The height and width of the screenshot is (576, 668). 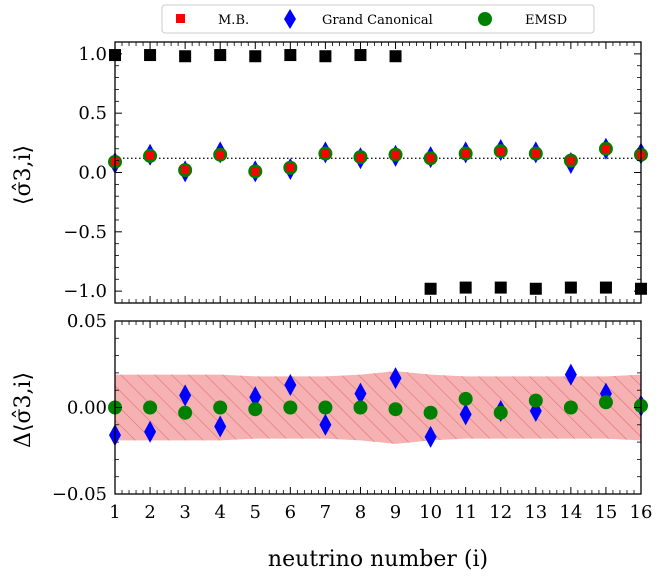 I want to click on y-tick-label: 0.05, so click(x=87, y=321).